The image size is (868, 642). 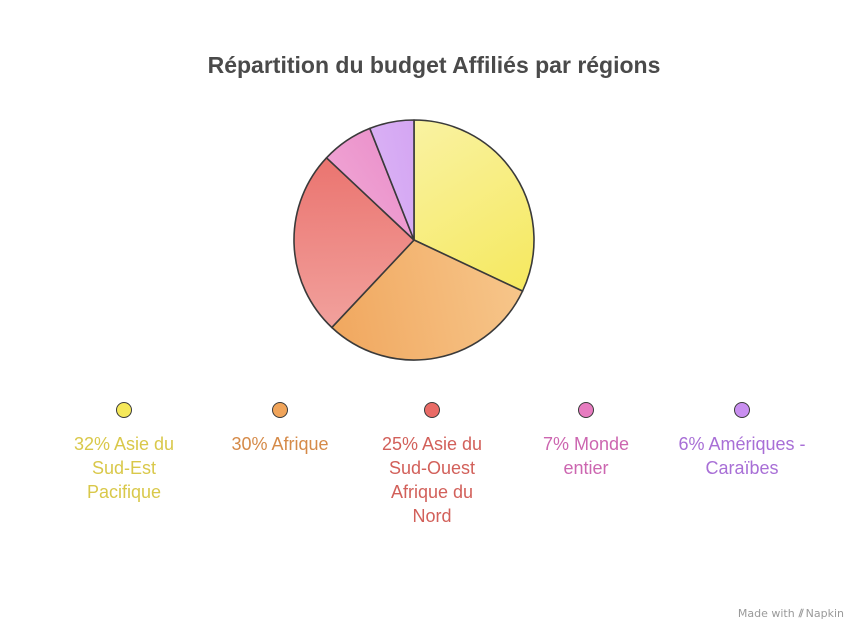 What do you see at coordinates (432, 480) in the screenshot?
I see `legend-label: 25% Asie du Sud-Ouest Afrique du Nord` at bounding box center [432, 480].